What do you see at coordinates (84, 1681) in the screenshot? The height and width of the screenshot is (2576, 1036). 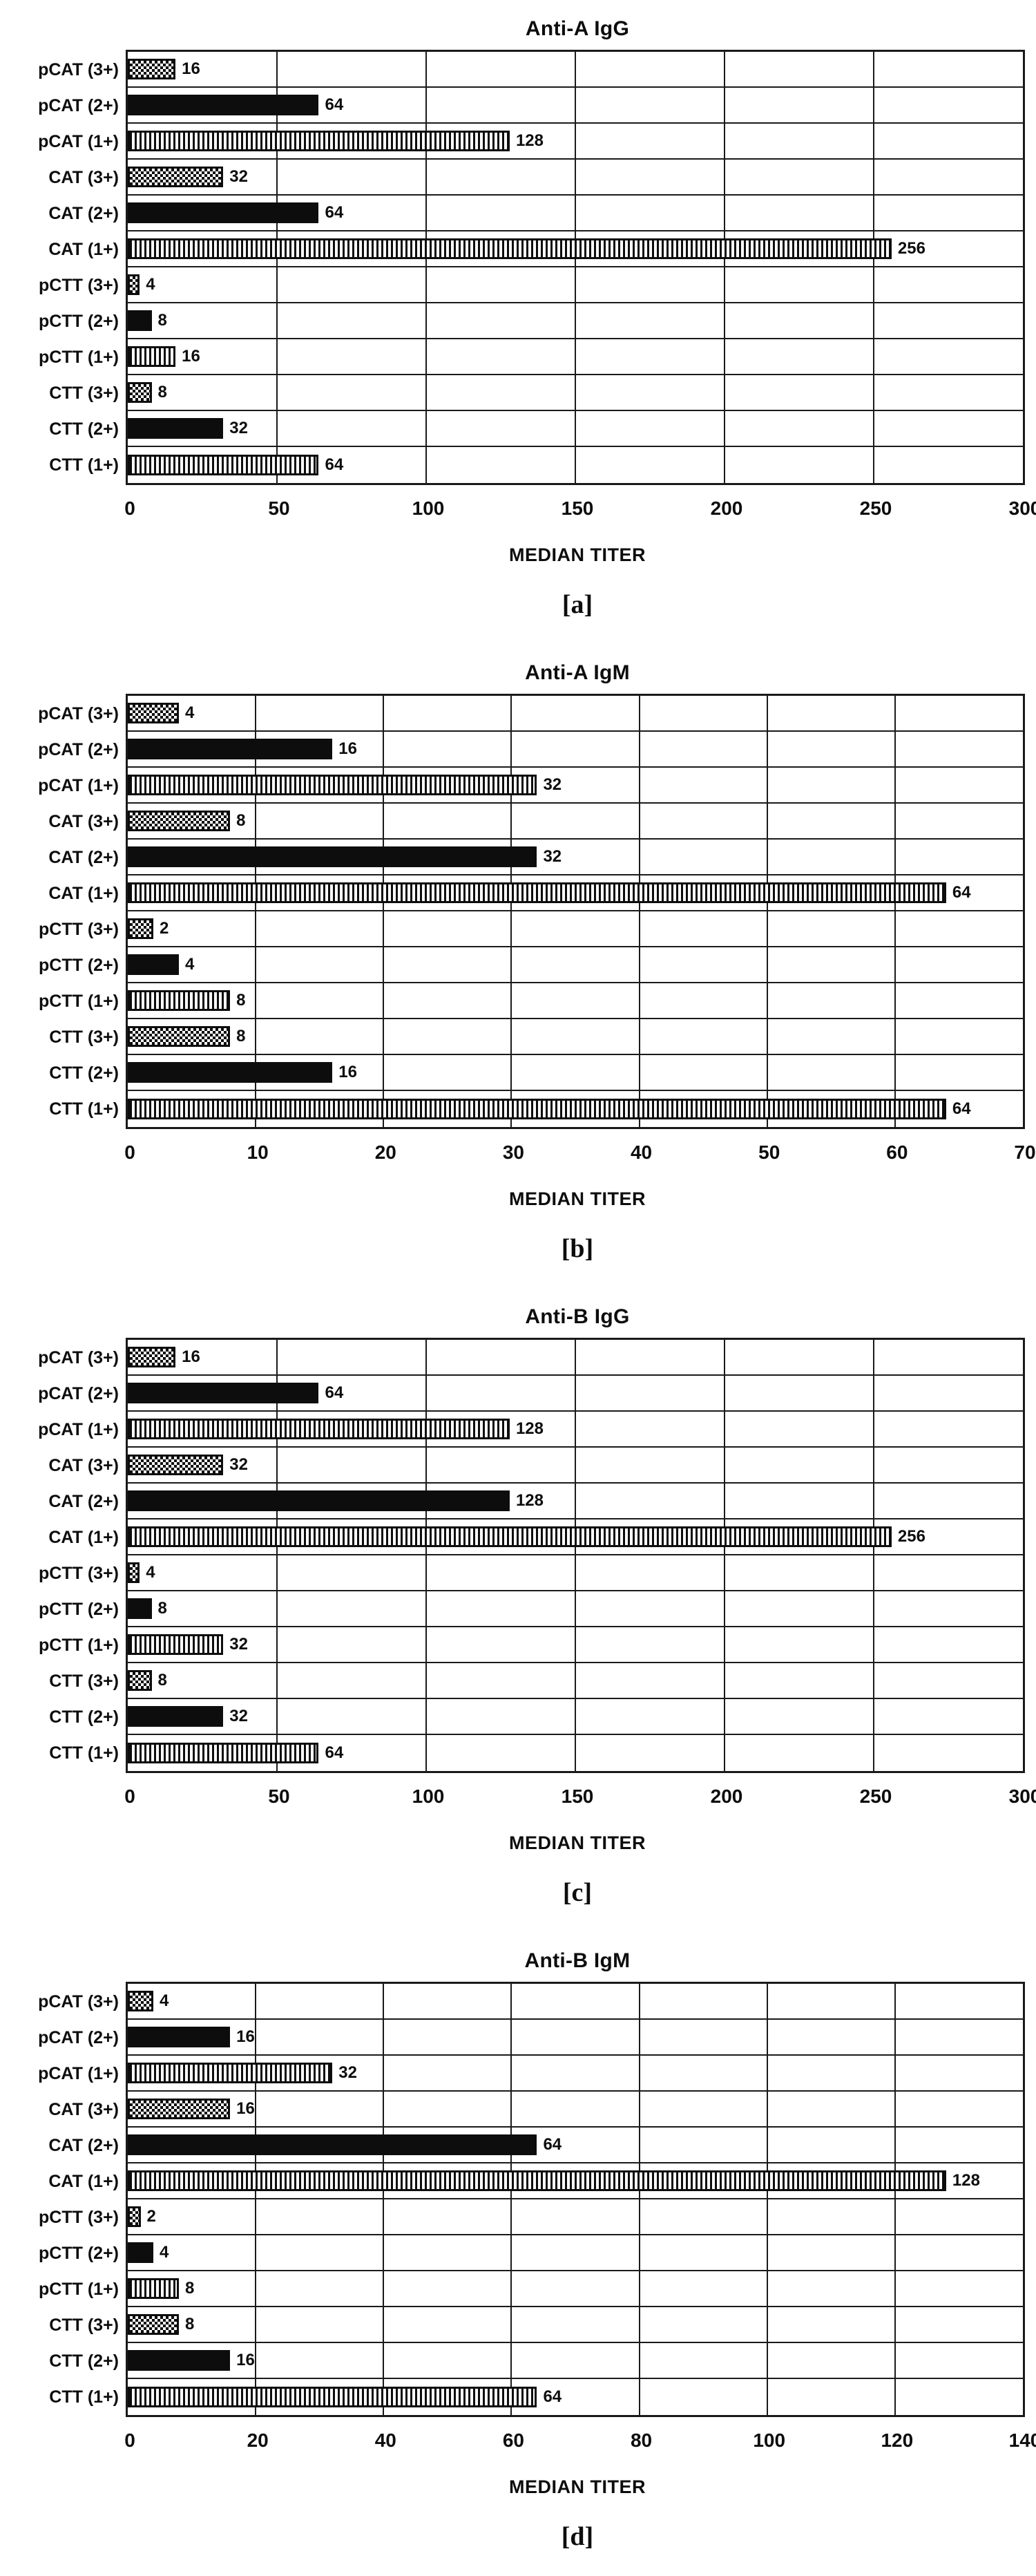 I see `category-label: CTT (3+)` at bounding box center [84, 1681].